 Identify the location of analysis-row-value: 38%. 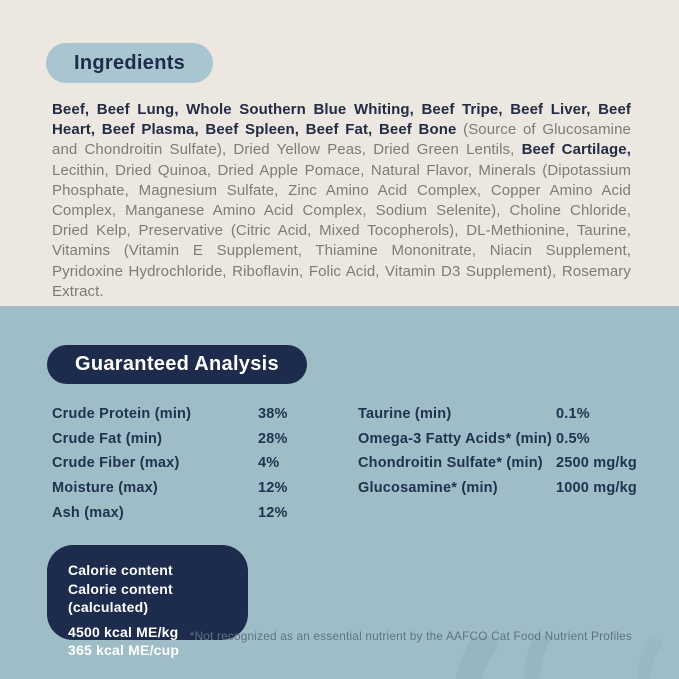
(273, 414).